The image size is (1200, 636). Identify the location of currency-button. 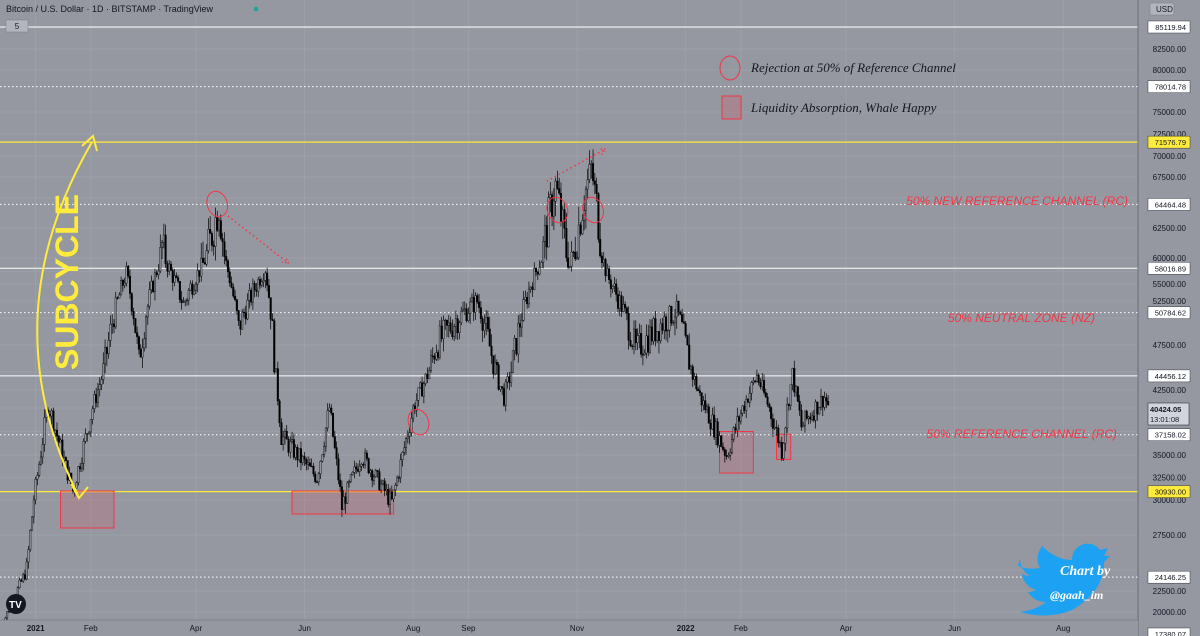
(1162, 9).